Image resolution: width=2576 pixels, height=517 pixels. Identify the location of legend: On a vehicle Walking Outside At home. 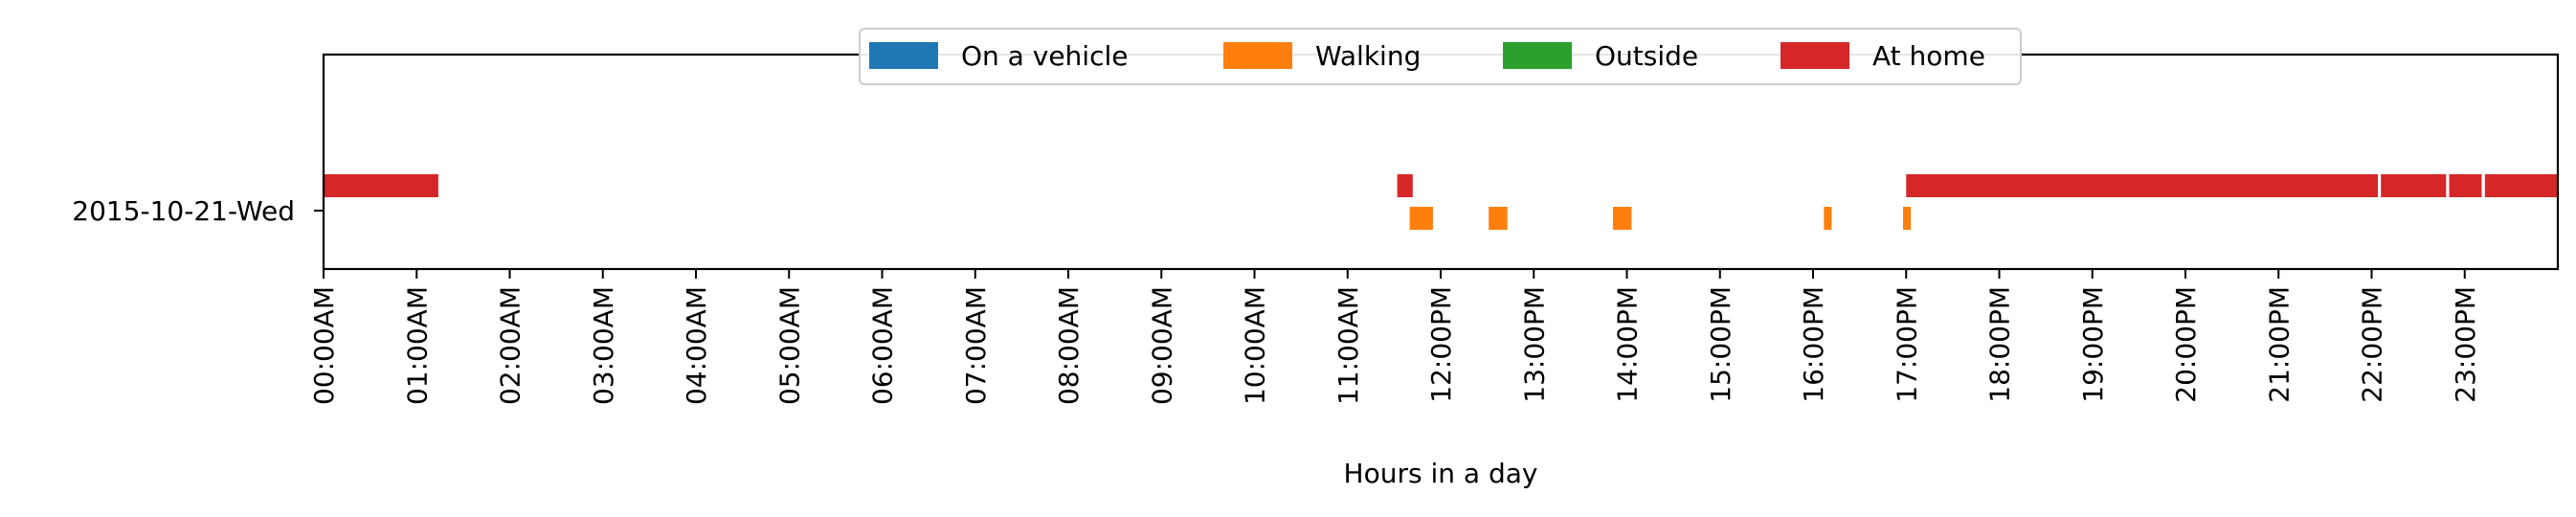
(1441, 56).